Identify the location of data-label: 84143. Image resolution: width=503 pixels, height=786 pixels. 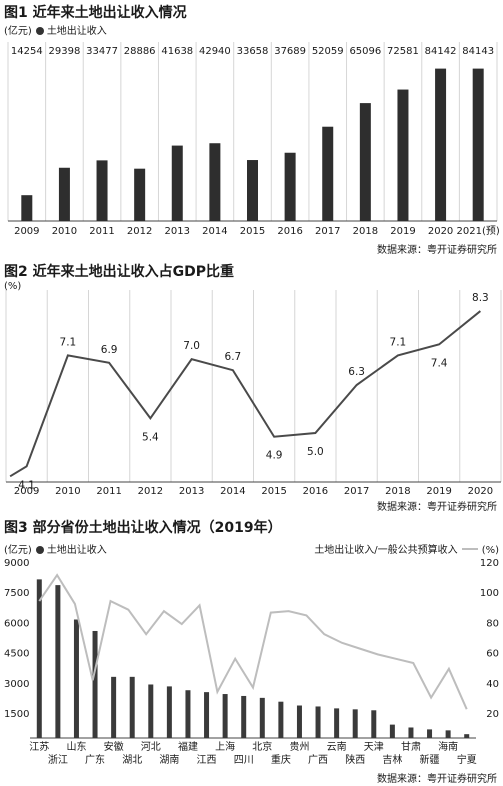
(478, 51).